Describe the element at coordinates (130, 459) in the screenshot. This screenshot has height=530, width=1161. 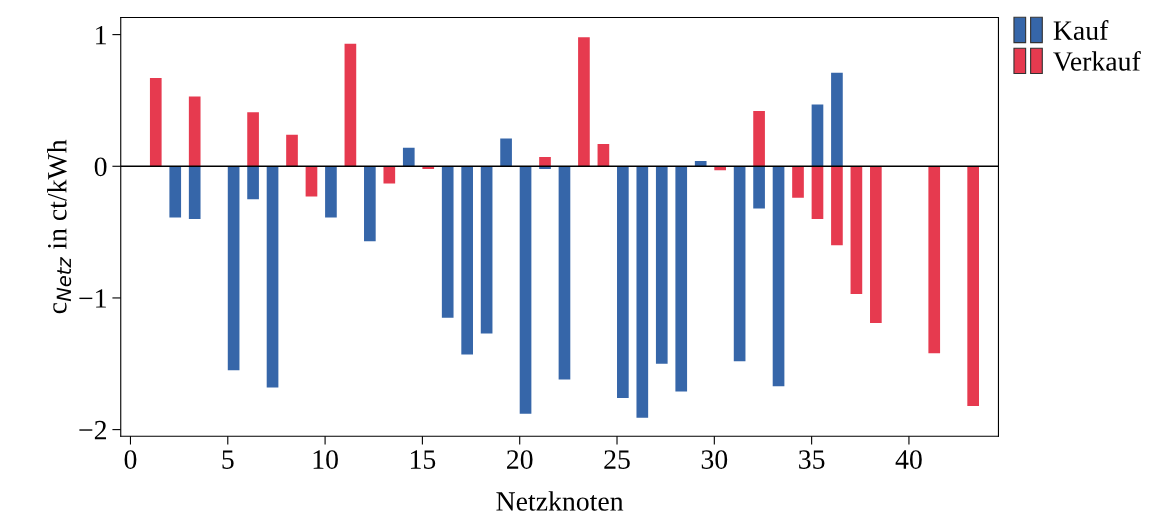
I see `x-tick-label: 0` at that location.